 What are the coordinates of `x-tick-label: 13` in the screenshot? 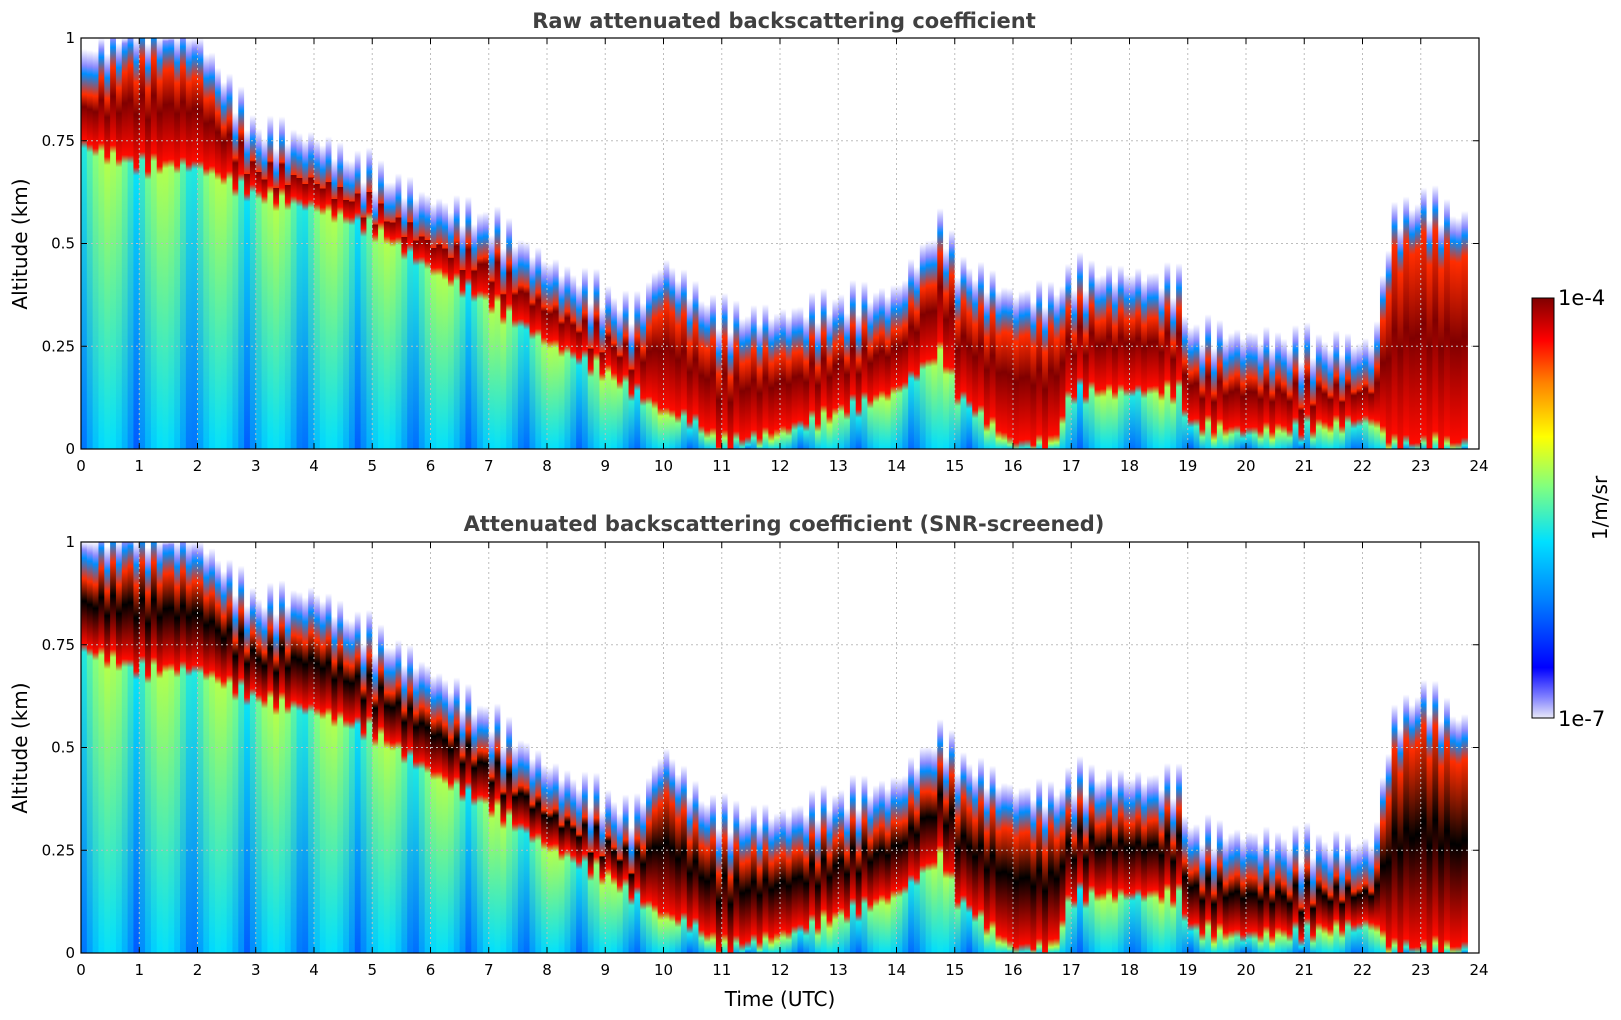 It's located at (838, 970).